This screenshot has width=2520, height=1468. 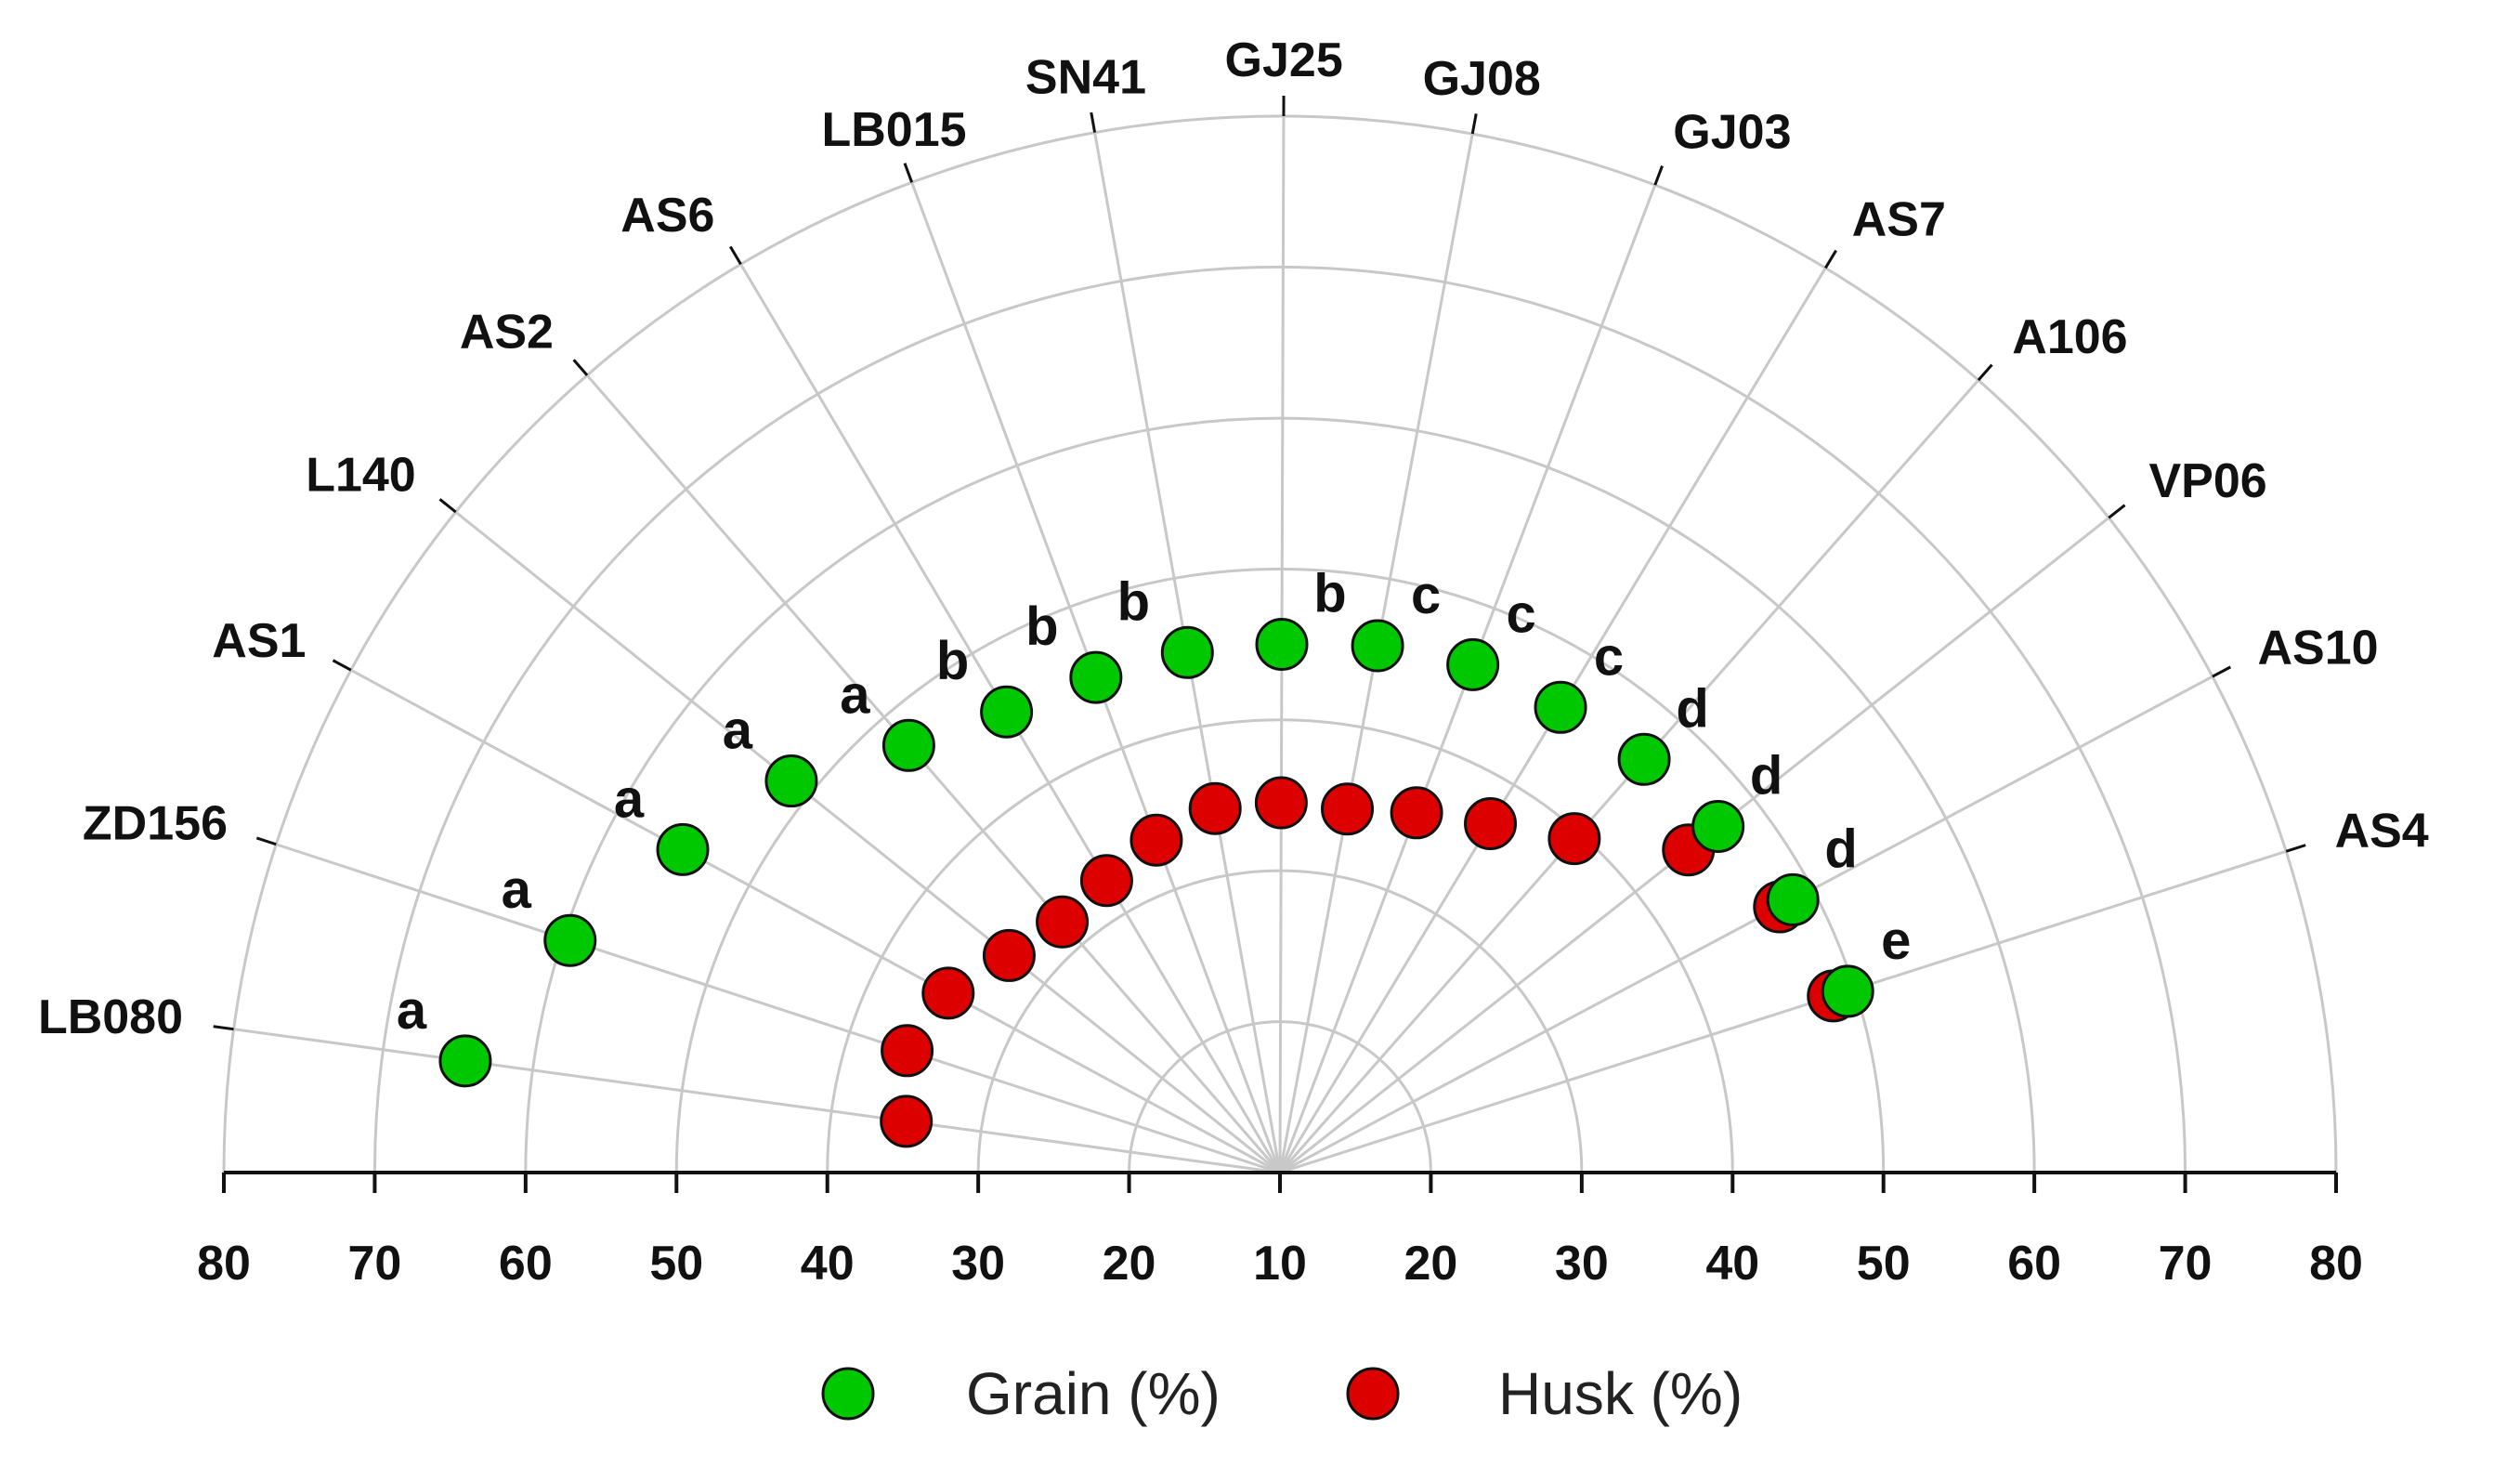 I want to click on category-label: GJ08, so click(x=1482, y=79).